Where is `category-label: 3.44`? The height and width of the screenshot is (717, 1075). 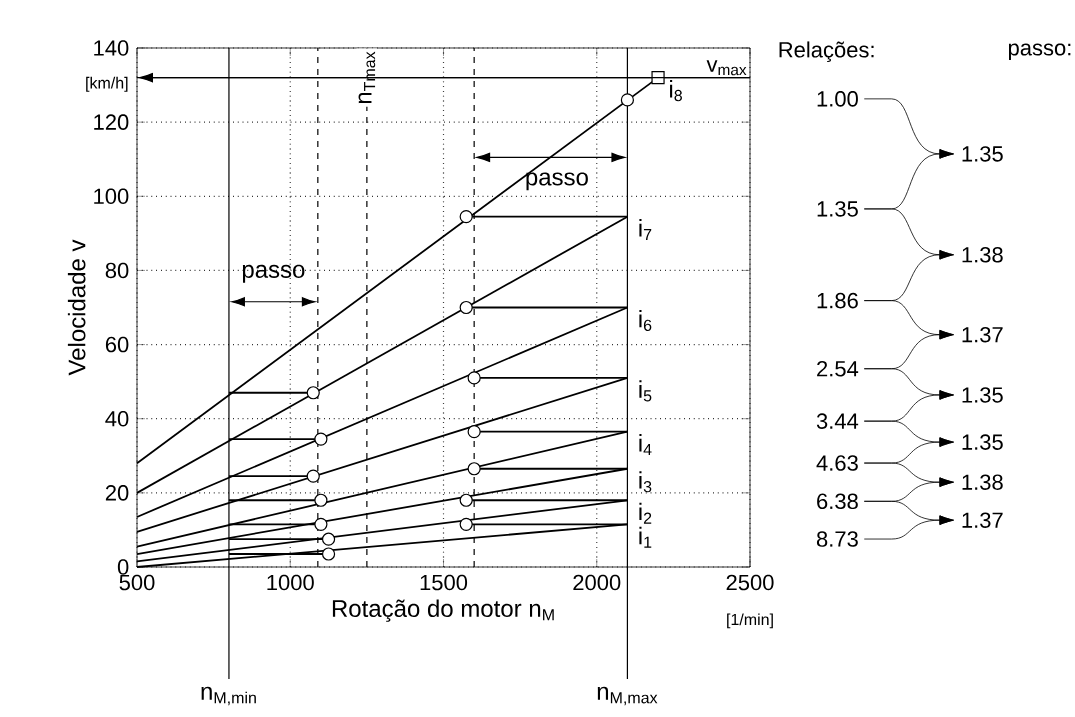
category-label: 3.44 is located at coordinates (837, 421).